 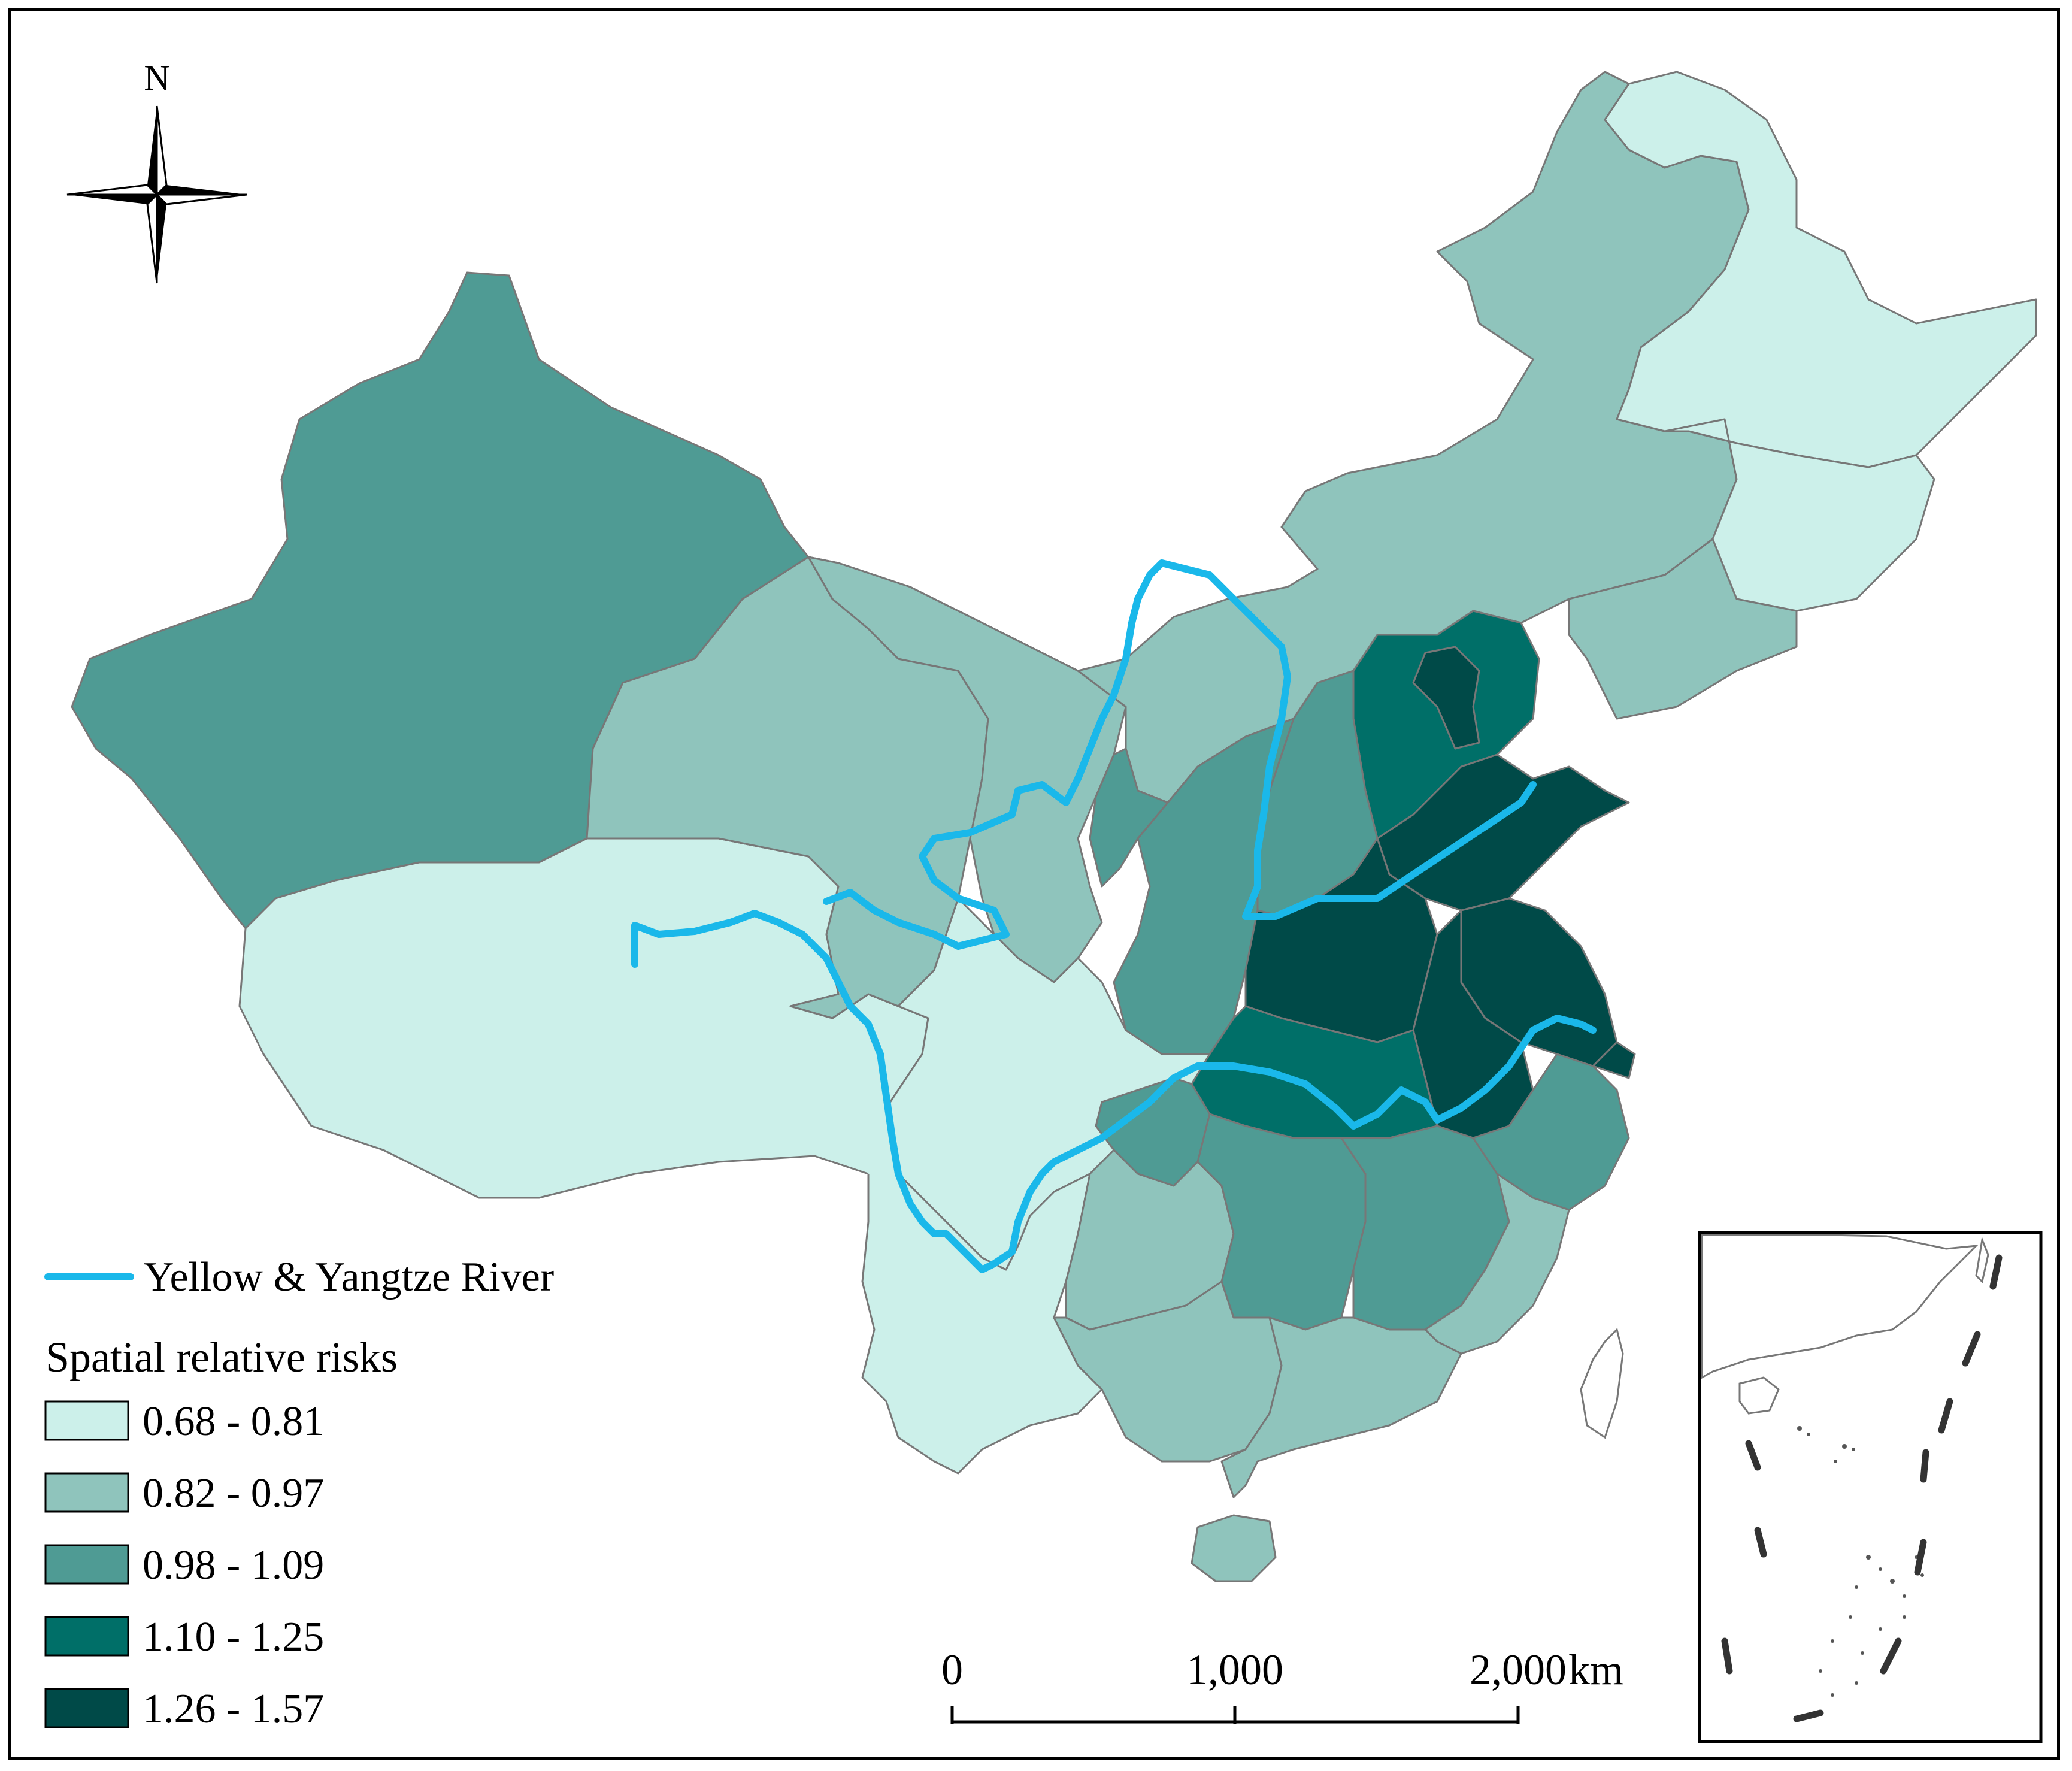 What do you see at coordinates (233, 1493) in the screenshot?
I see `legend-label-2: 0.82 - 0.97` at bounding box center [233, 1493].